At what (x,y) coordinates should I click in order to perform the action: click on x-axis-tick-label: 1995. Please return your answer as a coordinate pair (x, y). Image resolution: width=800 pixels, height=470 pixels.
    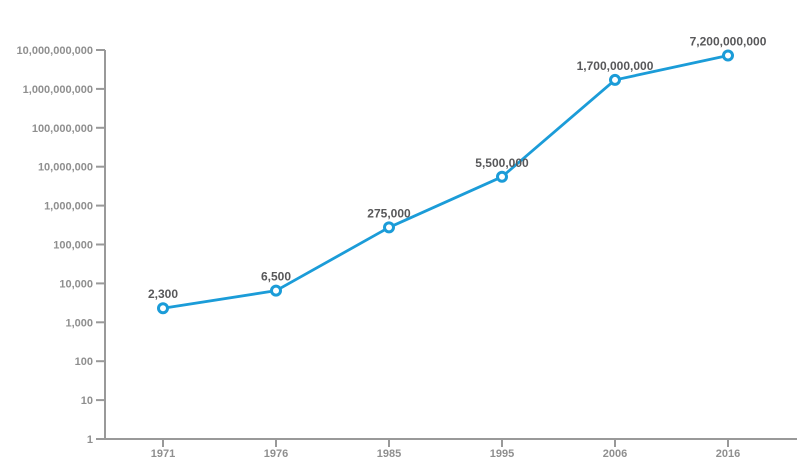
    Looking at the image, I should click on (502, 454).